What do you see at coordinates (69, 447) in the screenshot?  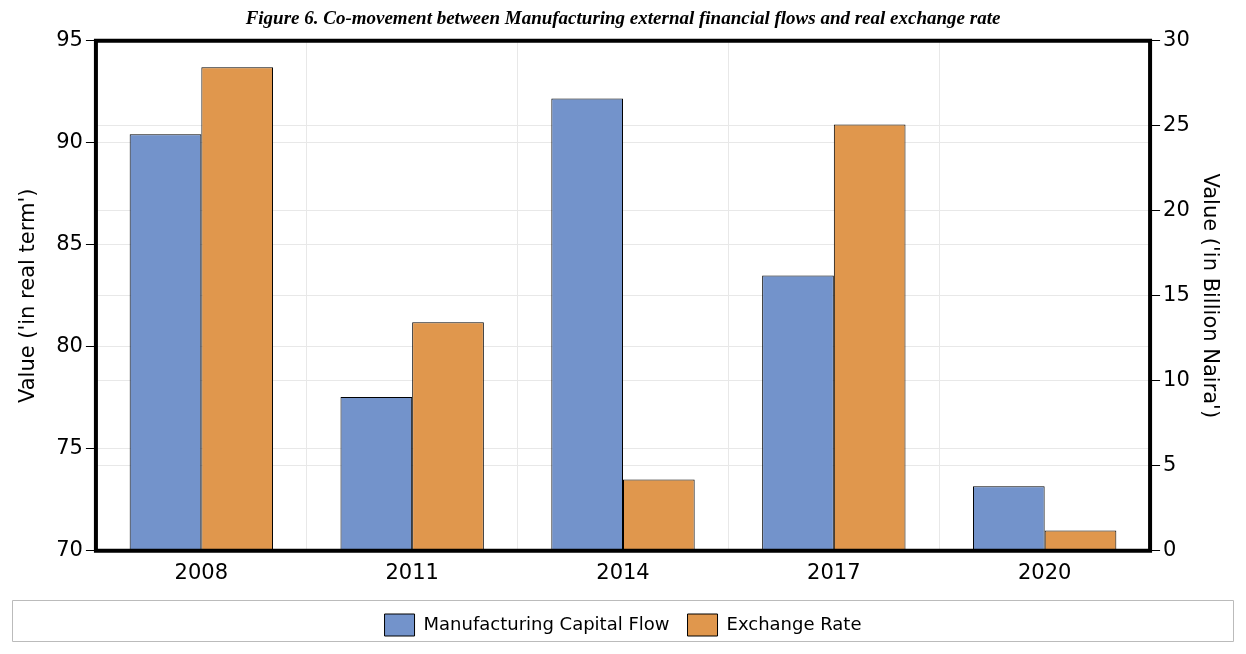 I see `y-tick-label: 75` at bounding box center [69, 447].